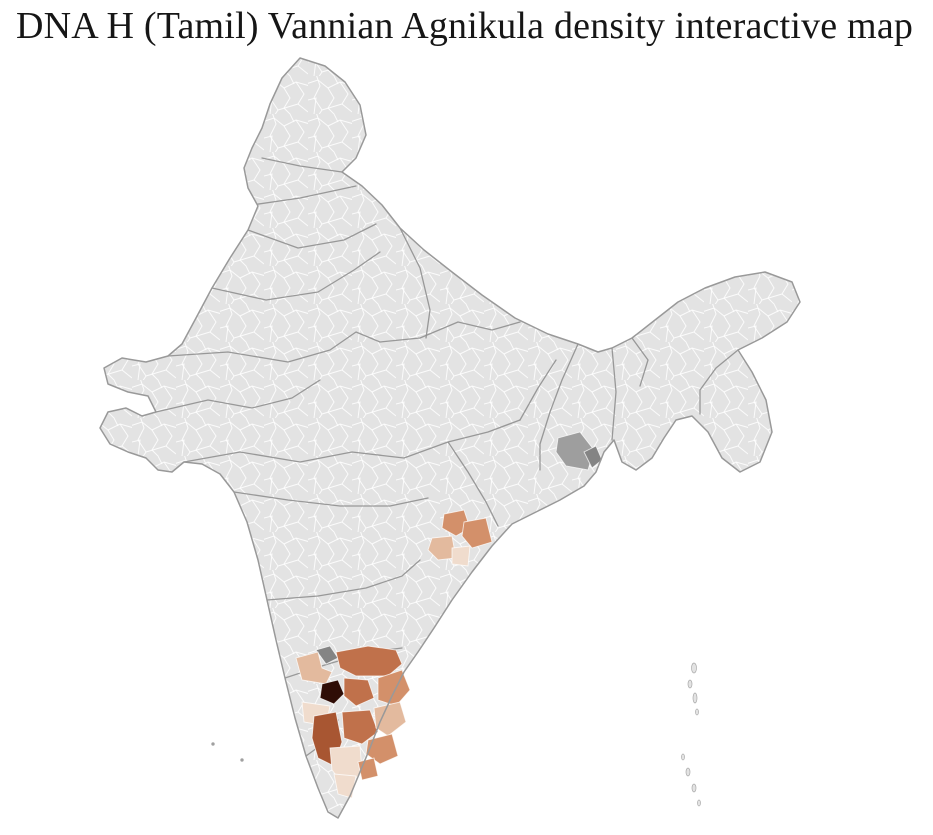 This screenshot has height=835, width=933. I want to click on west-bengal-gray-cluster, so click(579, 451).